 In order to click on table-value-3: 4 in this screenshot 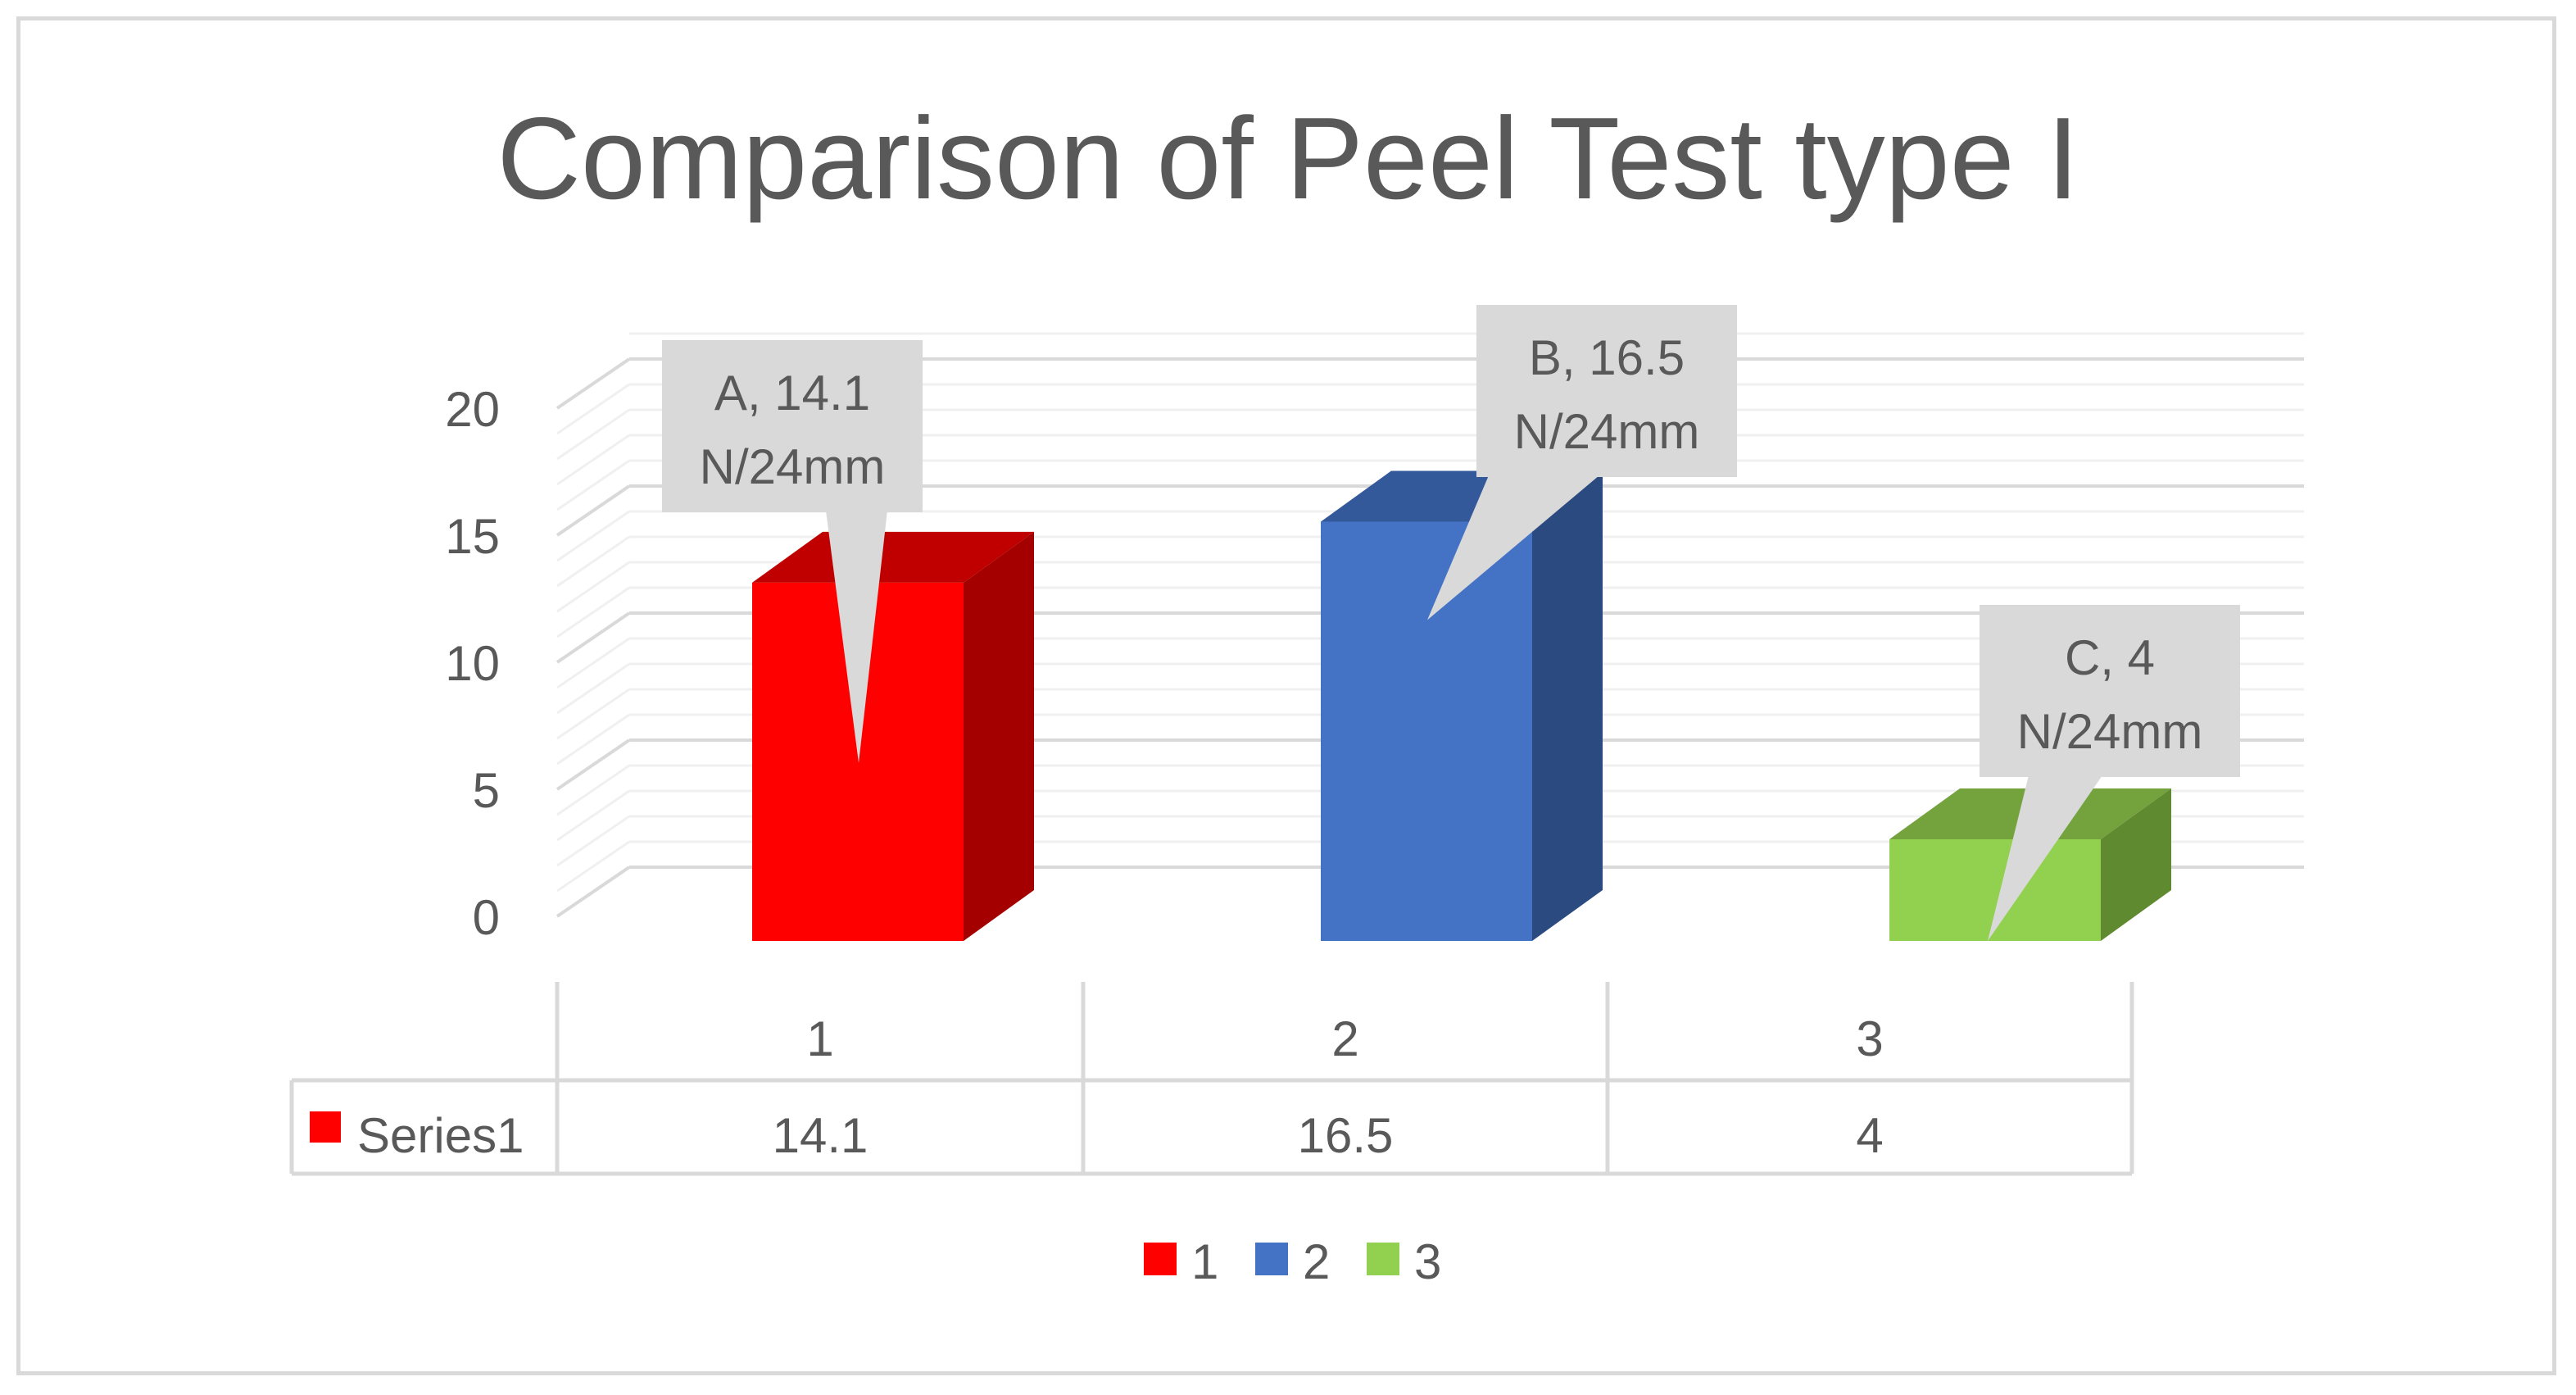, I will do `click(1869, 1135)`.